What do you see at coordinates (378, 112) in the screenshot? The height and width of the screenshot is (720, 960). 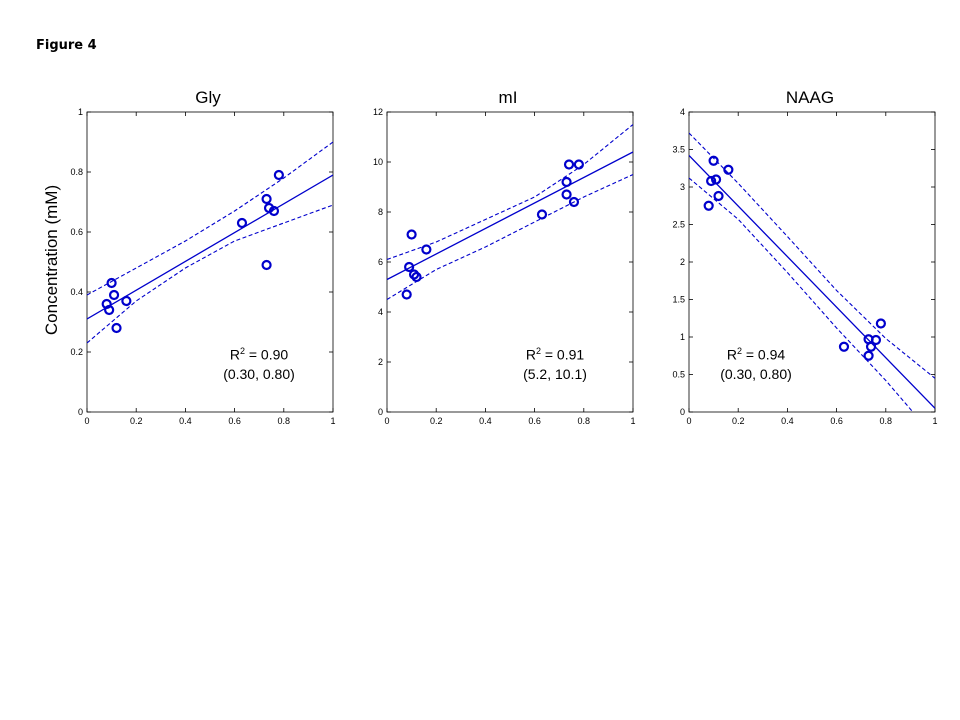 I see `y-tick-label: 12` at bounding box center [378, 112].